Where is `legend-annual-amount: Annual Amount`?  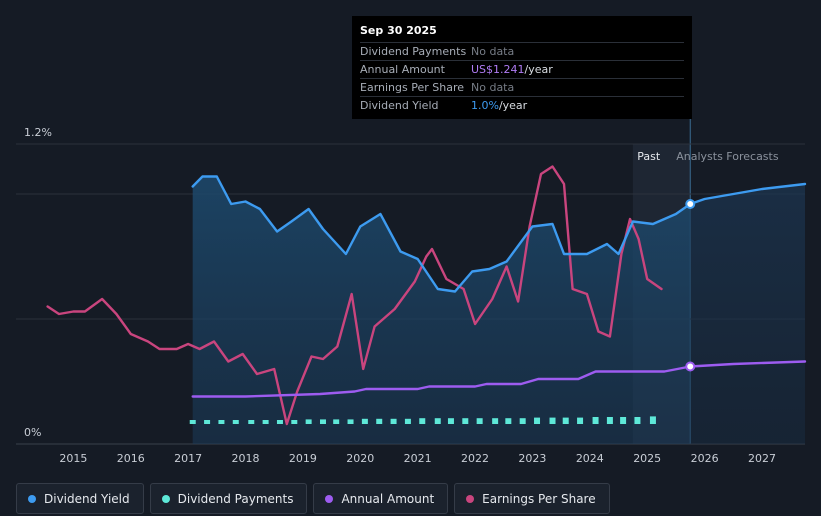
legend-annual-amount: Annual Amount is located at coordinates (381, 498).